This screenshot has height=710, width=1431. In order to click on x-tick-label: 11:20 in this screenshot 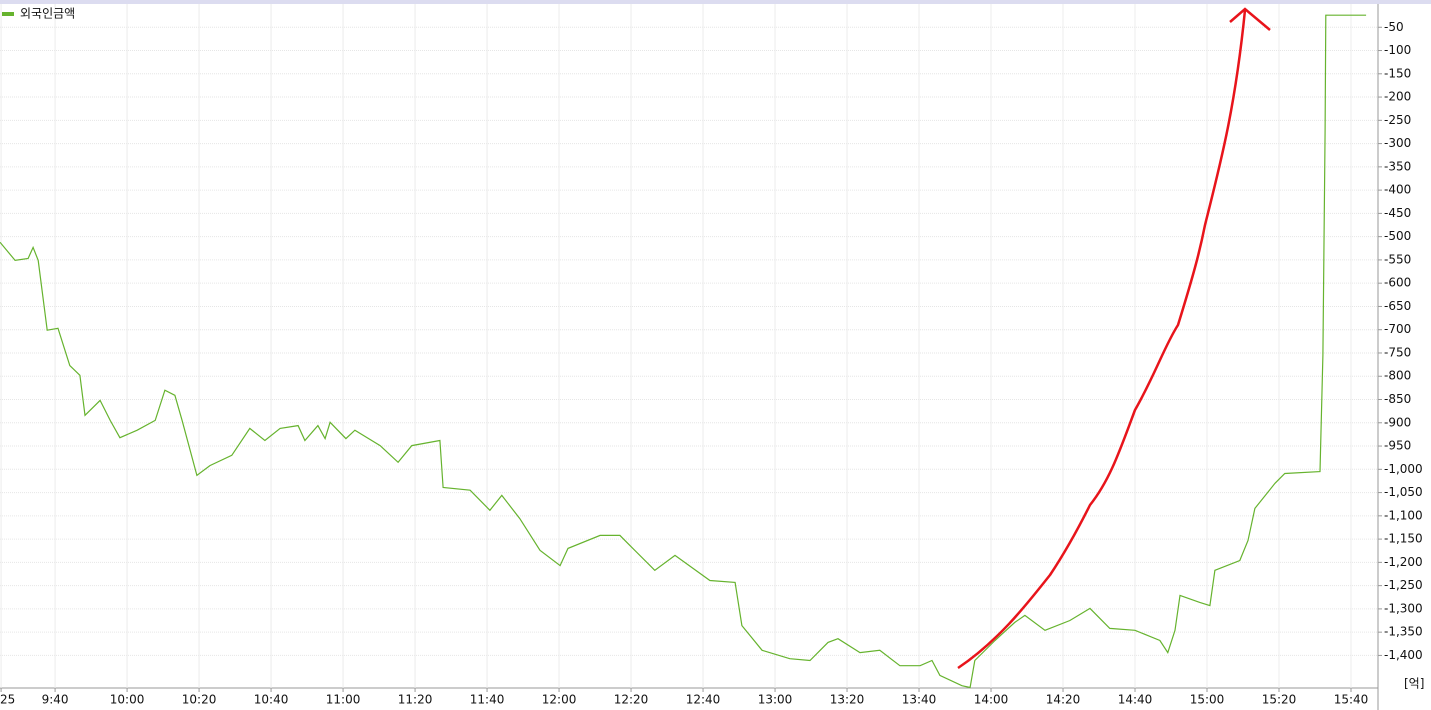, I will do `click(415, 700)`.